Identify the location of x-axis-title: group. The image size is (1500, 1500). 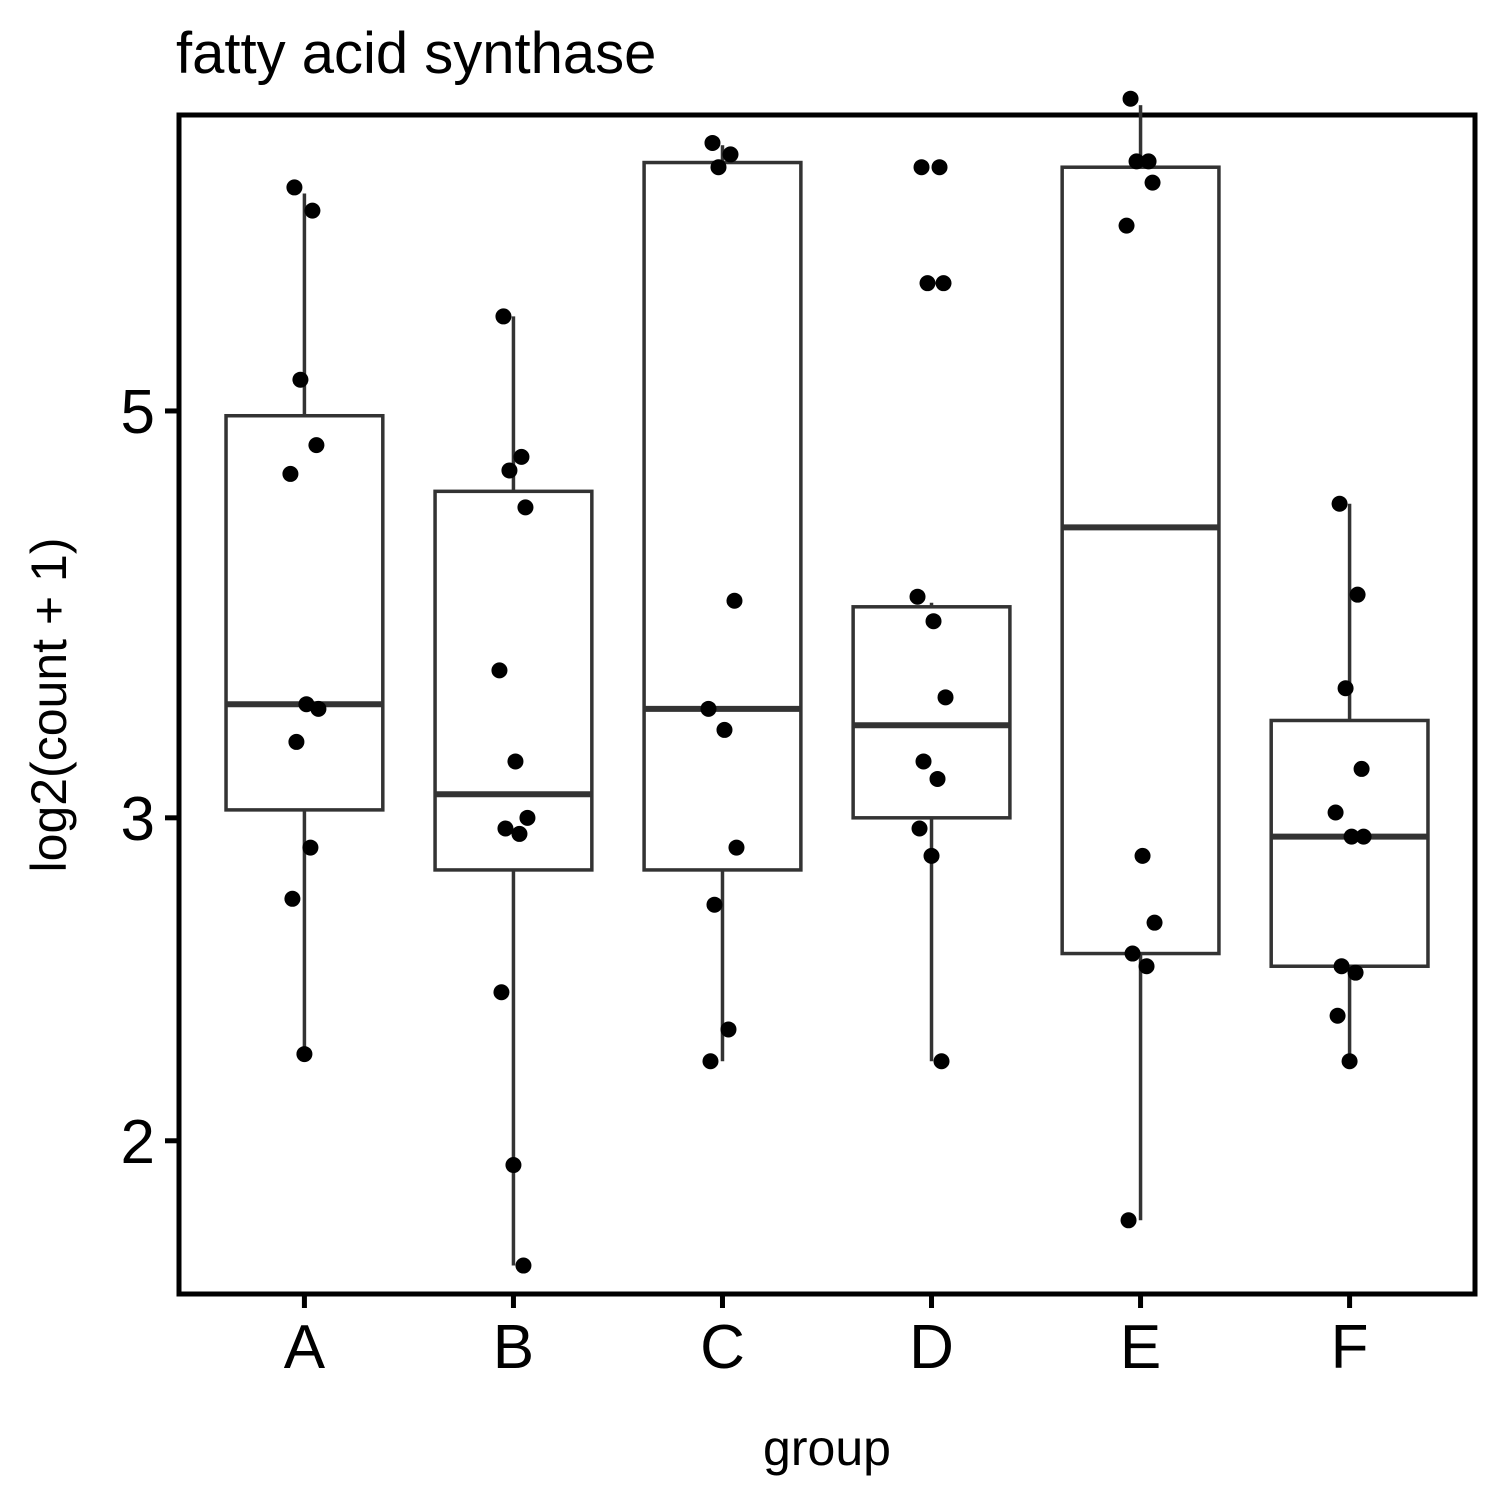
(827, 1448).